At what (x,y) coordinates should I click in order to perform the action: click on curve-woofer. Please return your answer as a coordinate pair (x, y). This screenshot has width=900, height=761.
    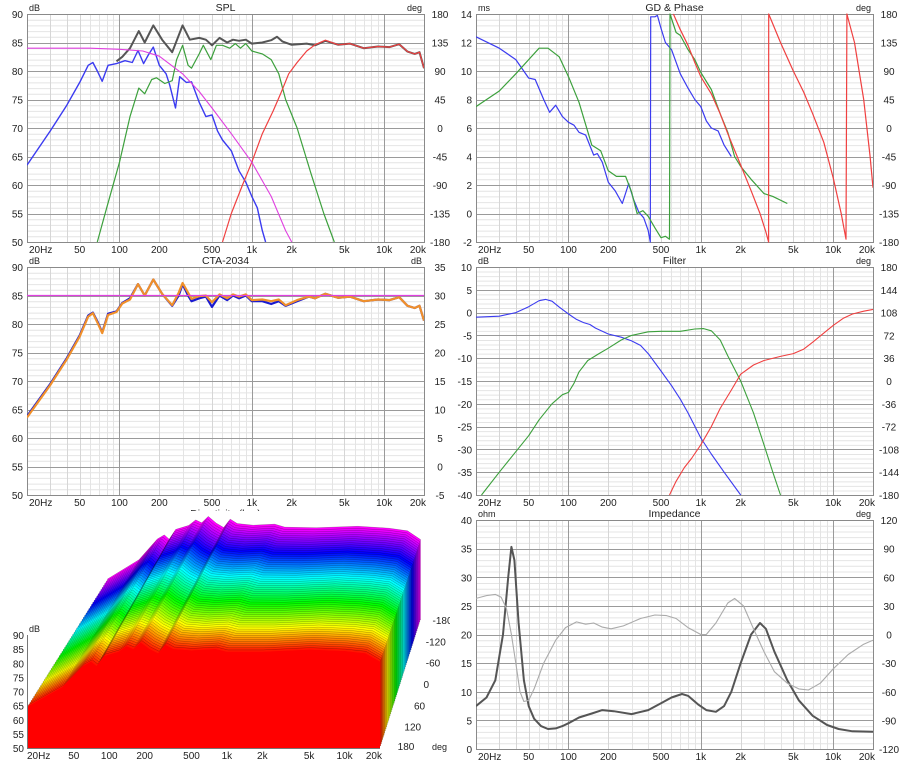
    Looking at the image, I should click on (609, 397).